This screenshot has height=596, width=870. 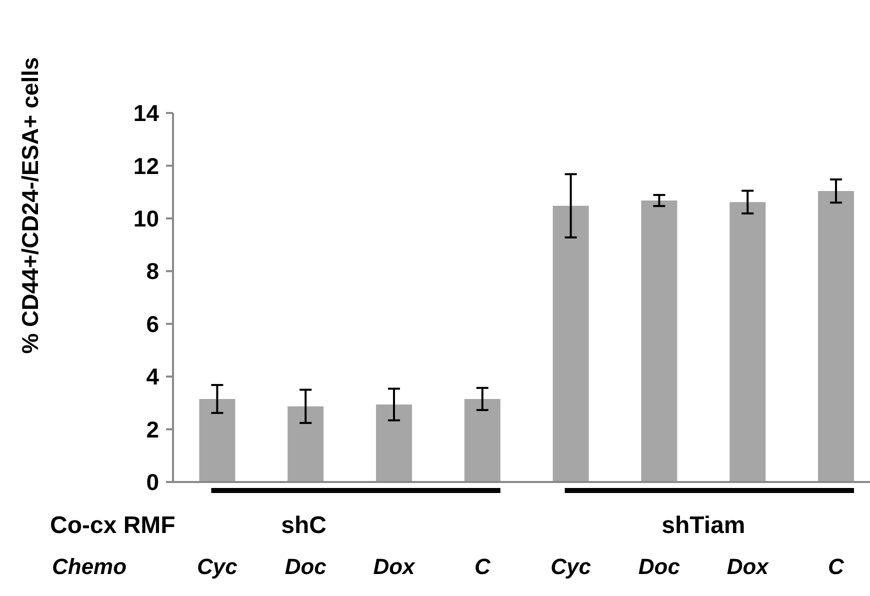 I want to click on y-tick-label: 14, so click(x=146, y=113).